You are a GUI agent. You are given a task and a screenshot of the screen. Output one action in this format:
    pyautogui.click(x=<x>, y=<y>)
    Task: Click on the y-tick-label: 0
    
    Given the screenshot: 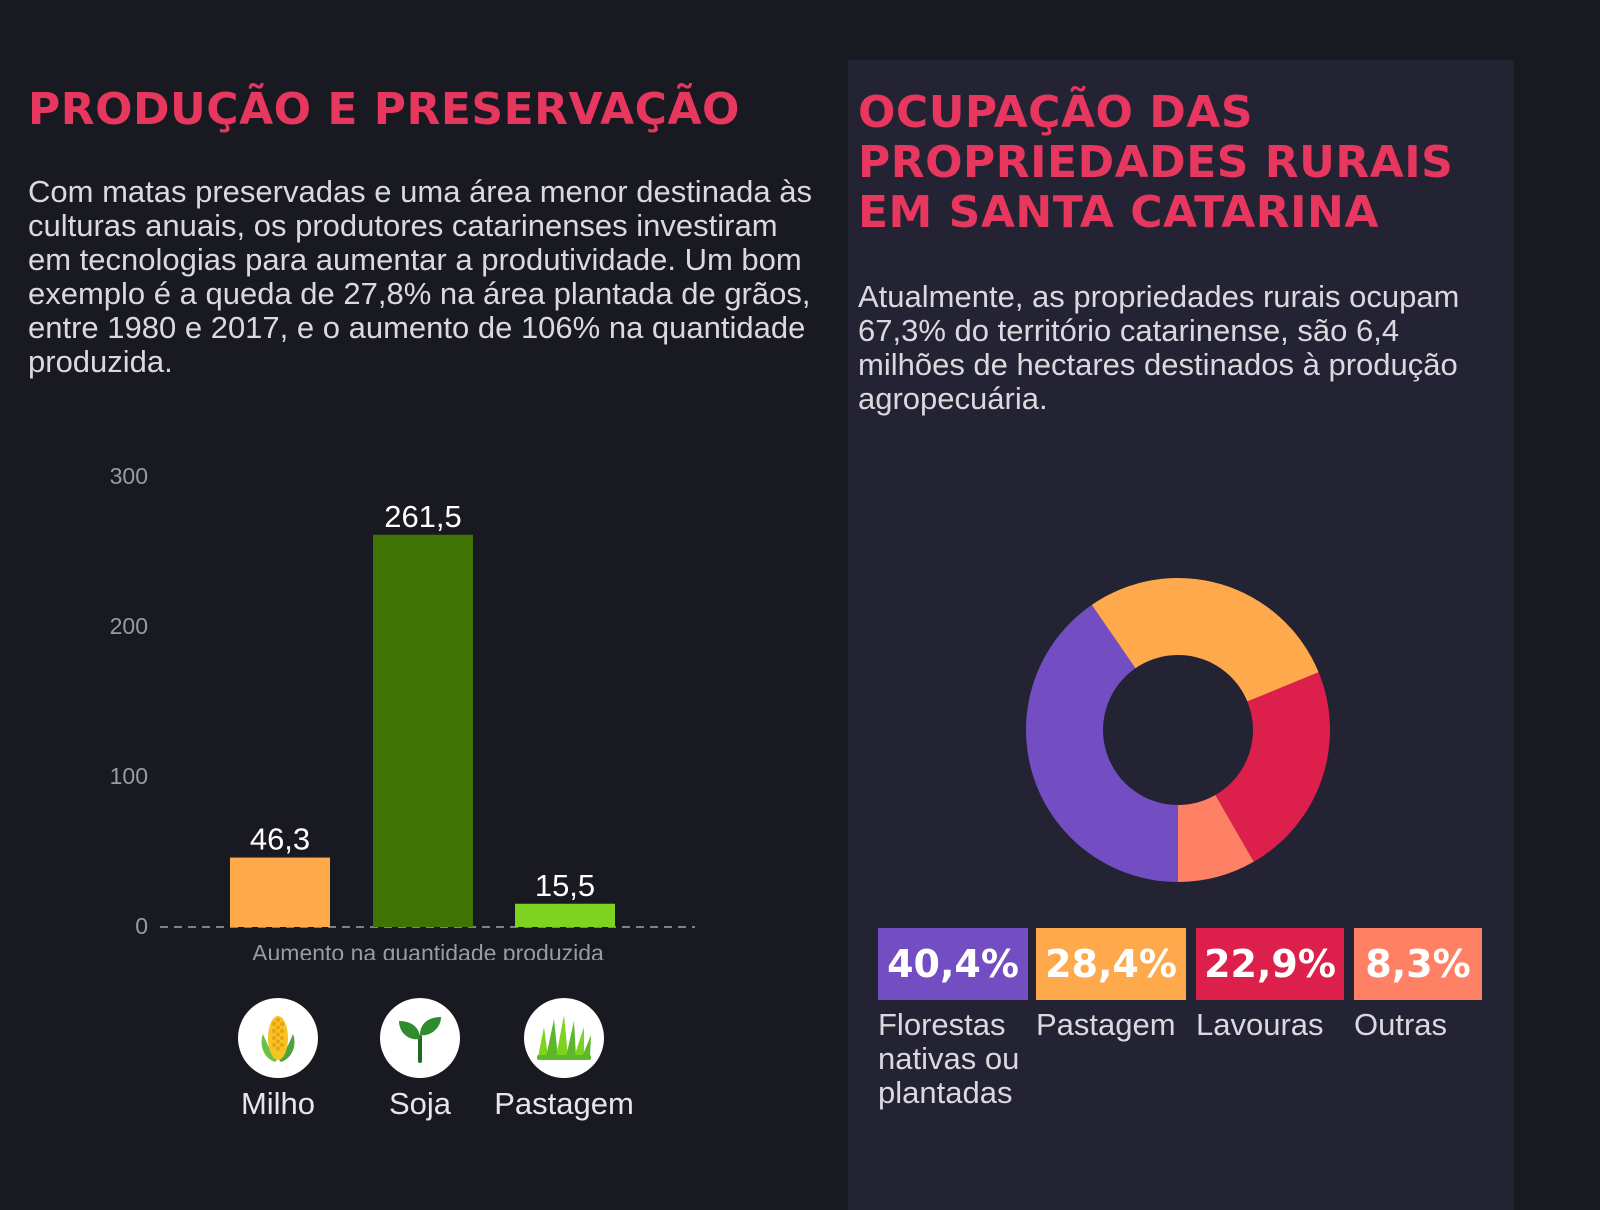 What is the action you would take?
    pyautogui.click(x=141, y=926)
    